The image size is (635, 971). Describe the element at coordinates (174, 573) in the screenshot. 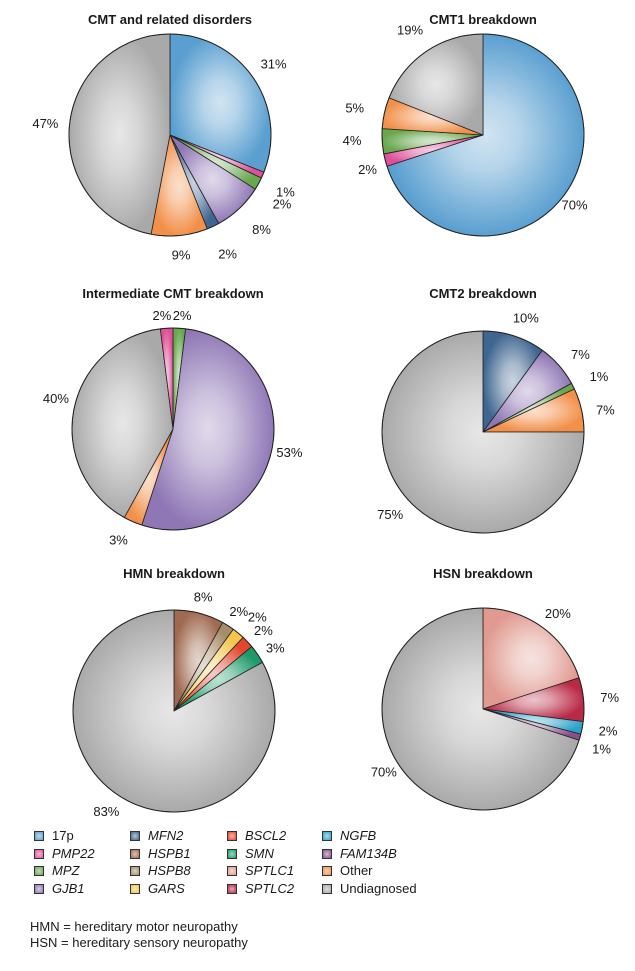

I see `chart-title: HMN breakdown` at that location.